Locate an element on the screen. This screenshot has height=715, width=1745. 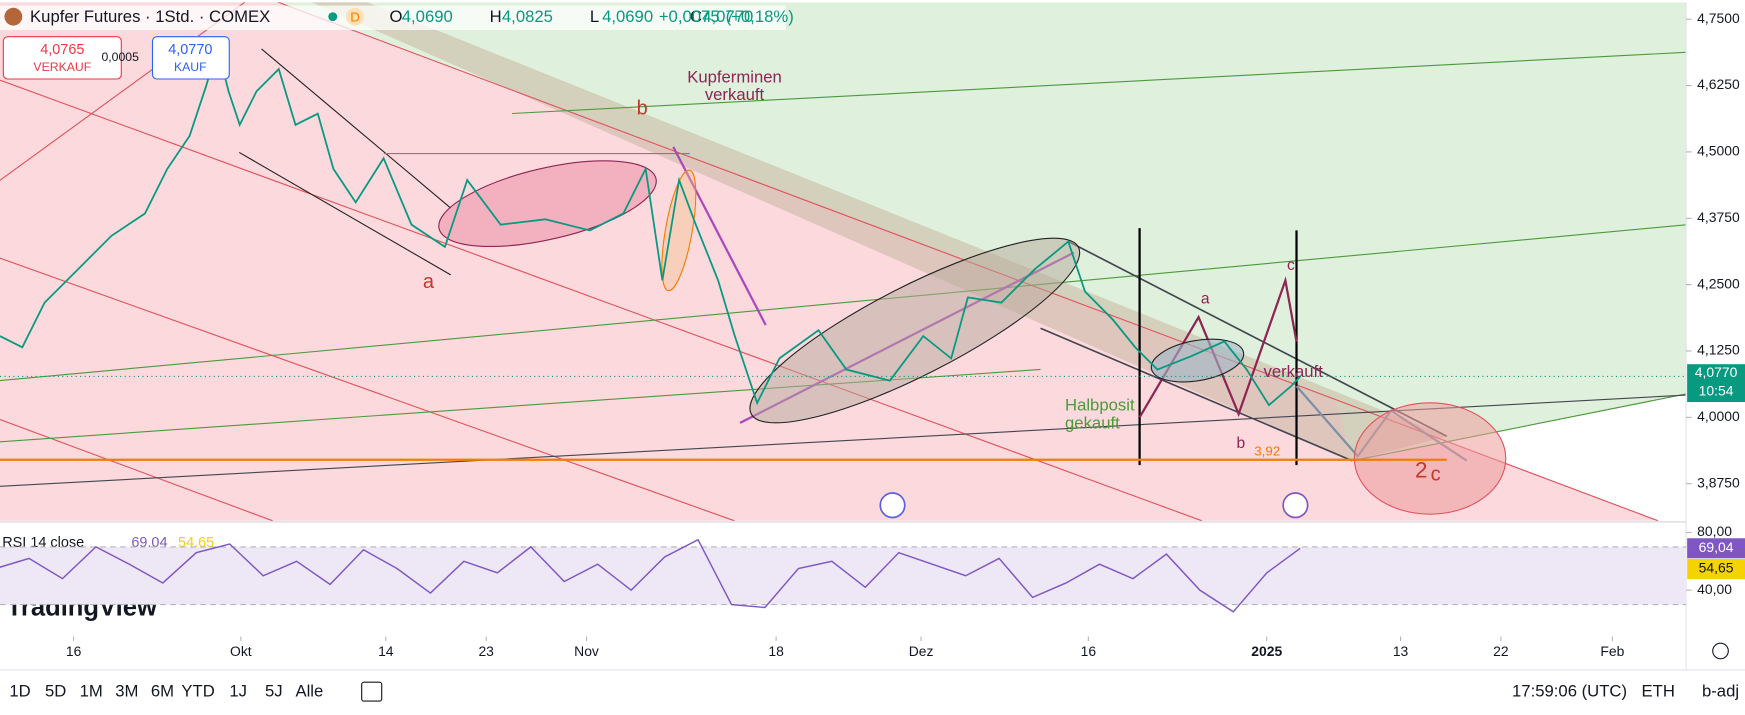
y-tick-label: 4,2500 is located at coordinates (1718, 283).